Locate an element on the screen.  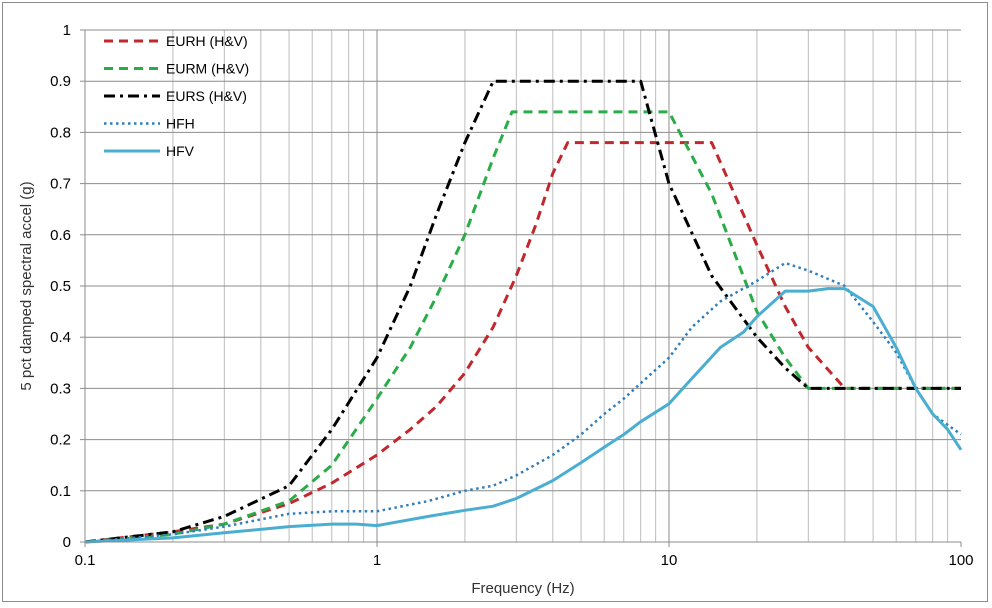
legend-label: HFH is located at coordinates (180, 124).